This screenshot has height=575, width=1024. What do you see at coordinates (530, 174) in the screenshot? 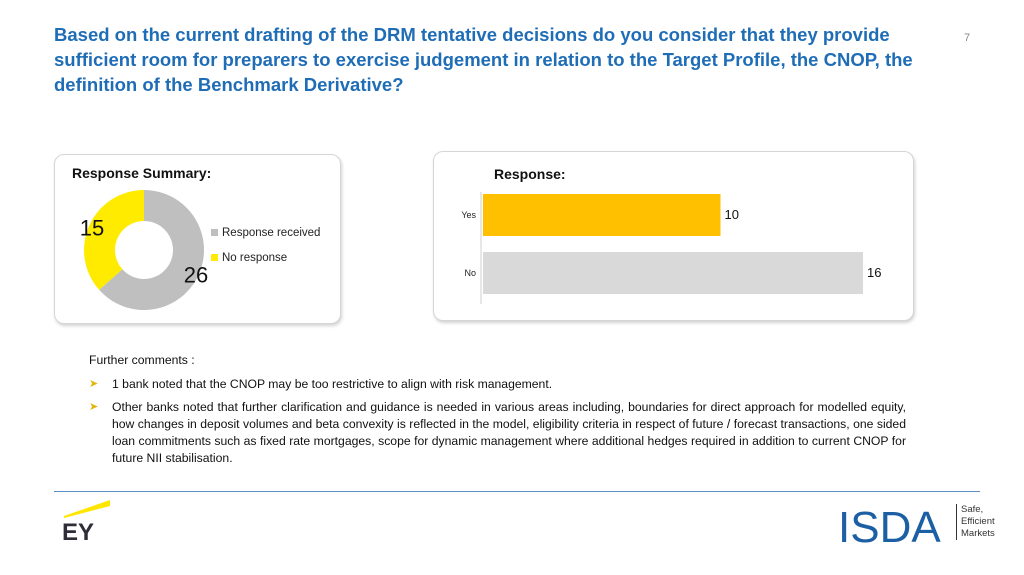
I see `response-heading: Response:` at bounding box center [530, 174].